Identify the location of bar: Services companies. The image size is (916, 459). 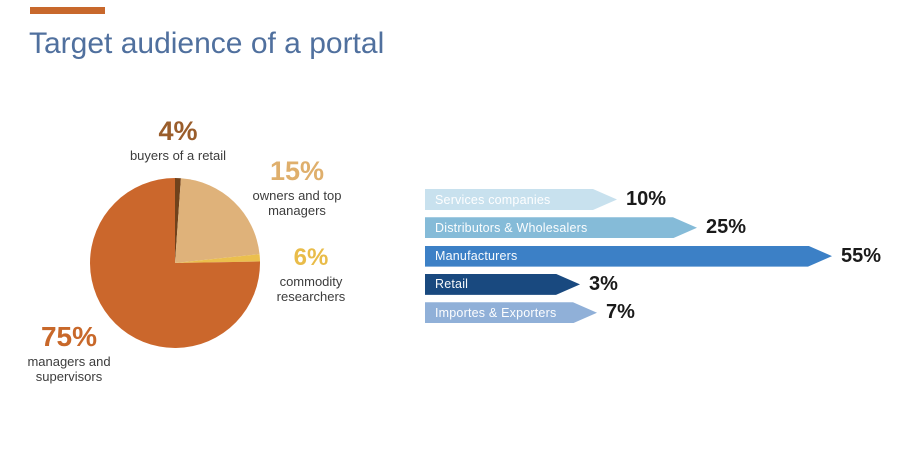
(521, 199).